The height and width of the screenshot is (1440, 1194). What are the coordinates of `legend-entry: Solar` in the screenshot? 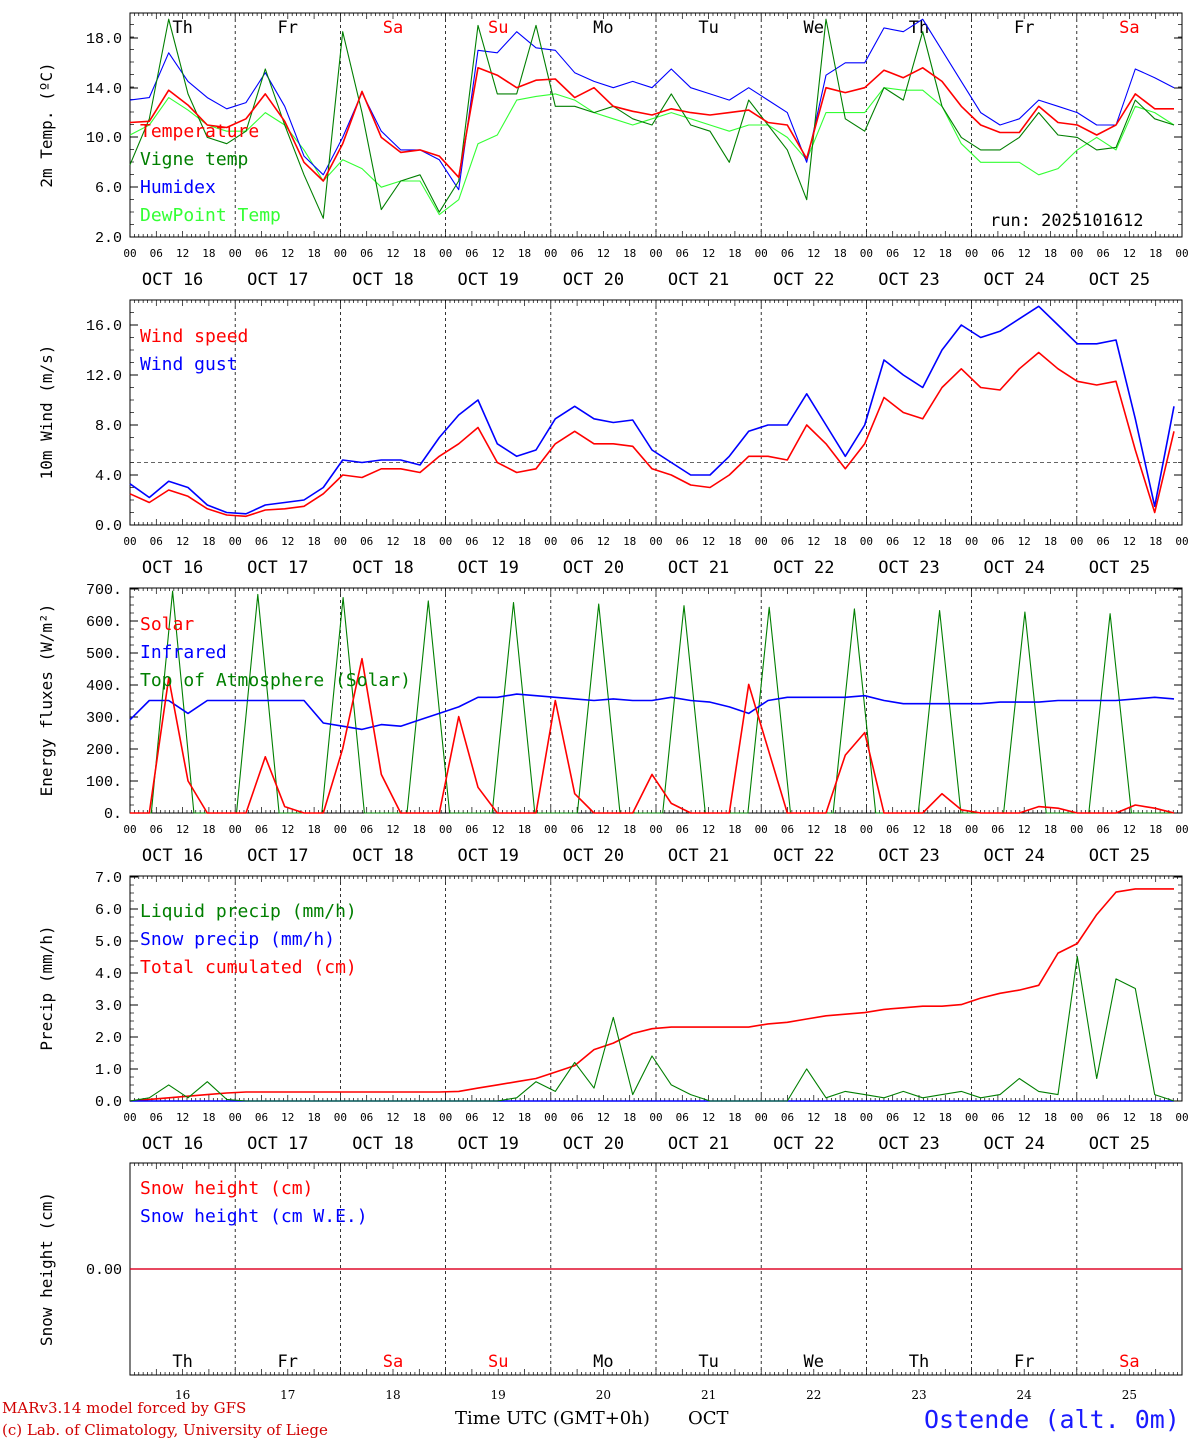 It's located at (167, 624).